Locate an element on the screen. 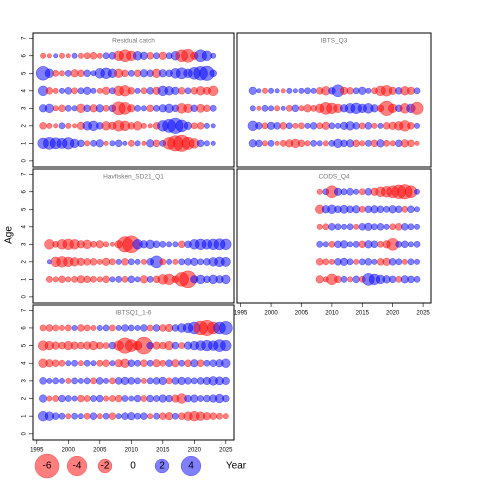  legend-label: -4 is located at coordinates (77, 466).